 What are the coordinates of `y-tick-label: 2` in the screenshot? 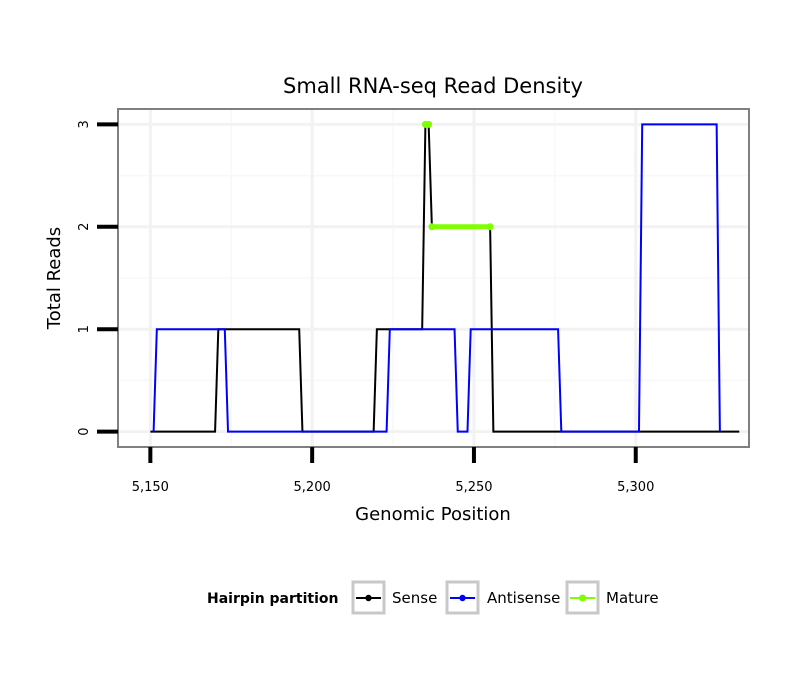 It's located at (84, 227).